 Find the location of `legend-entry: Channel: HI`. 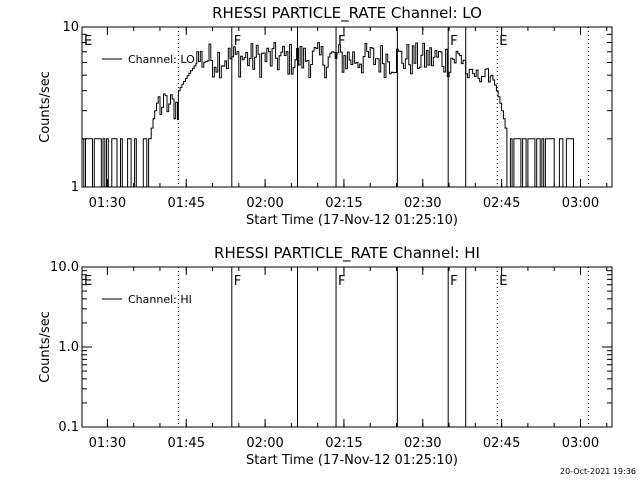

legend-entry: Channel: HI is located at coordinates (160, 299).